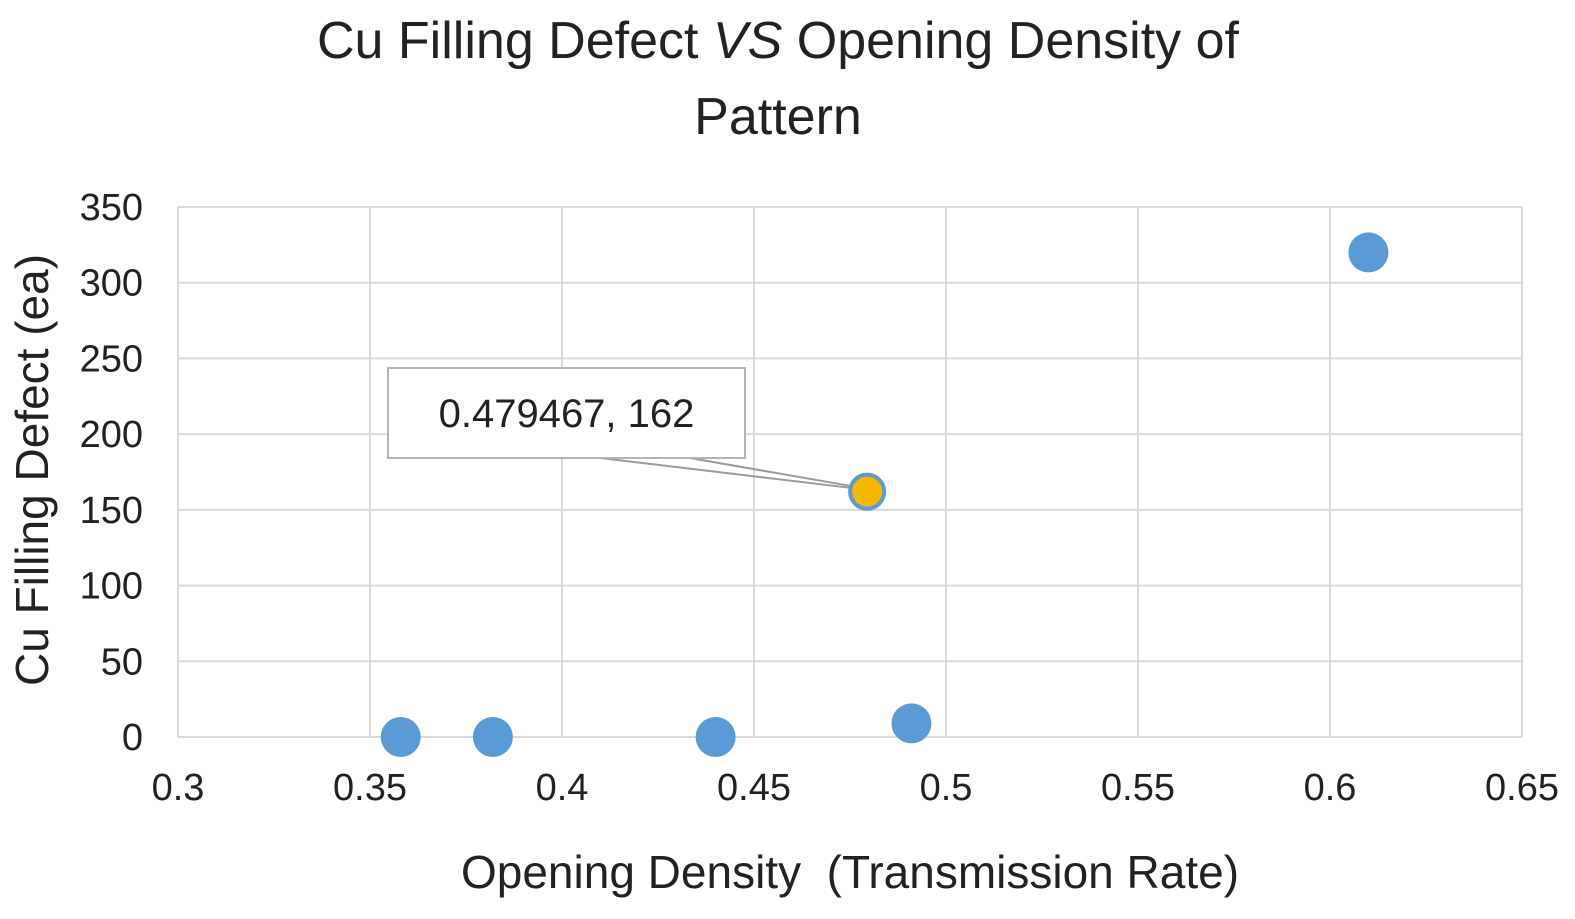 The image size is (1575, 919). I want to click on y-tick-label: 0, so click(132, 738).